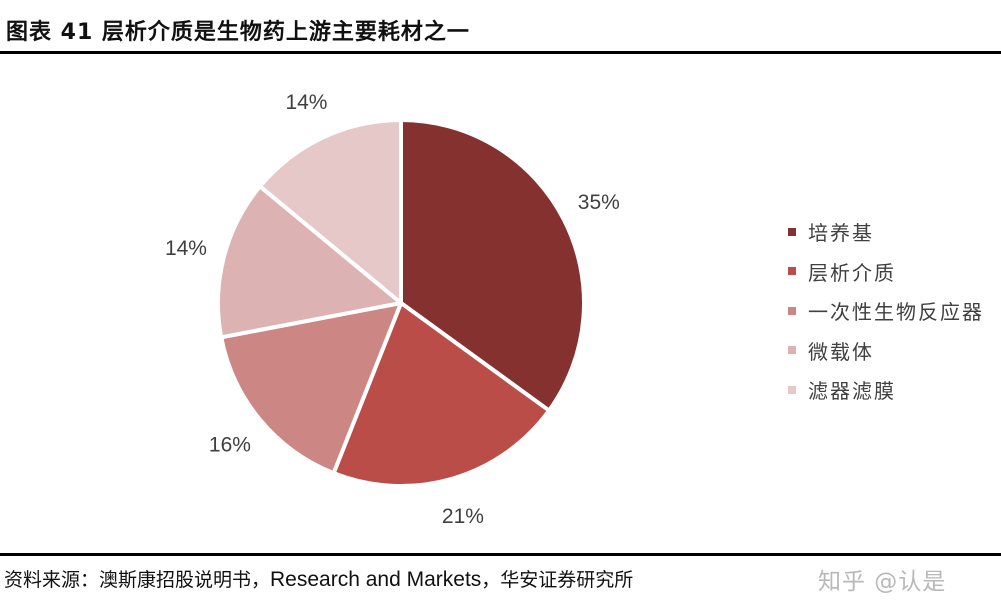  I want to click on slice-filter-membrane, so click(330, 211).